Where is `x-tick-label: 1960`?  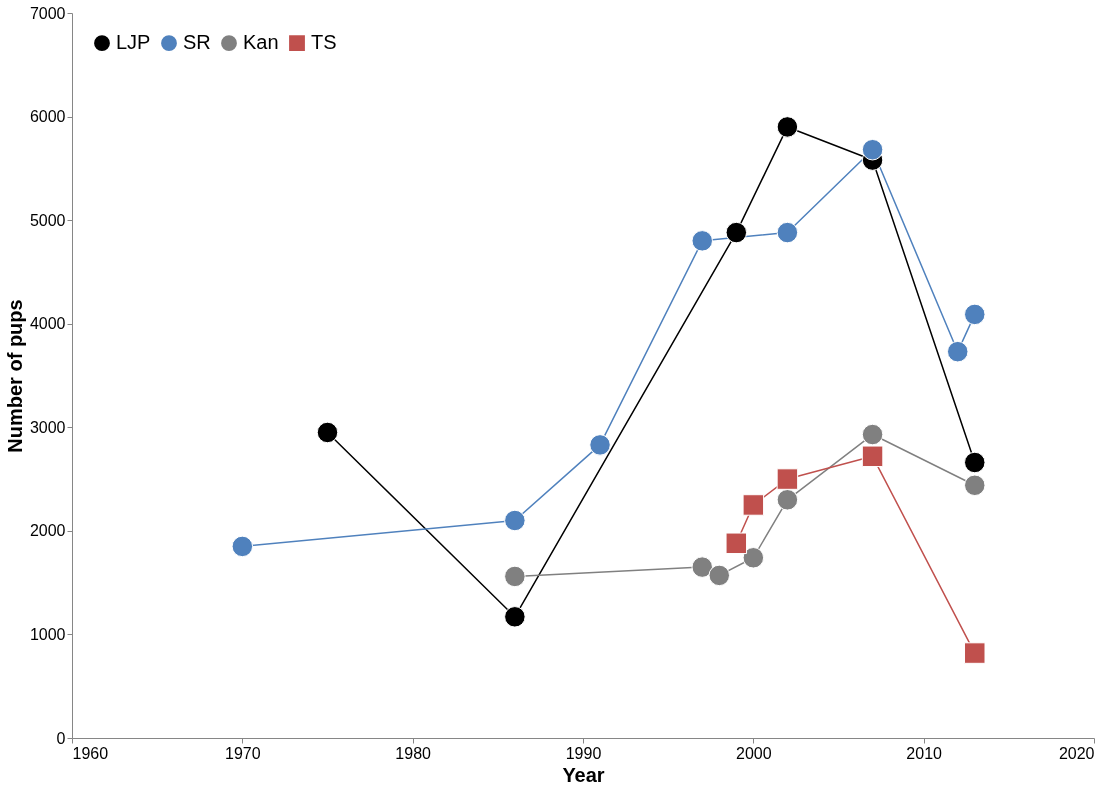 x-tick-label: 1960 is located at coordinates (90, 753).